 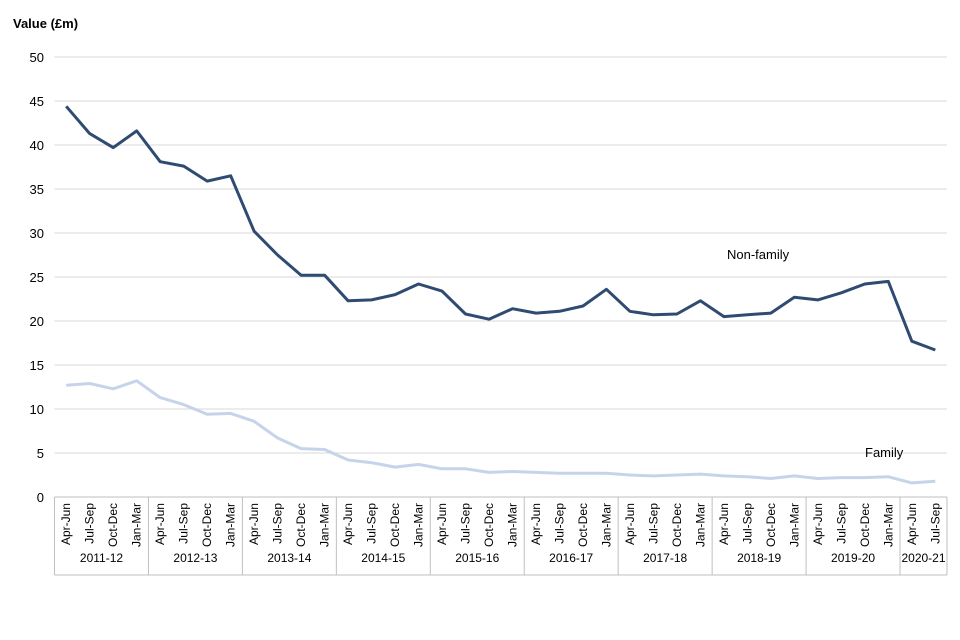 I want to click on y-tick-label: 20, so click(x=37, y=321).